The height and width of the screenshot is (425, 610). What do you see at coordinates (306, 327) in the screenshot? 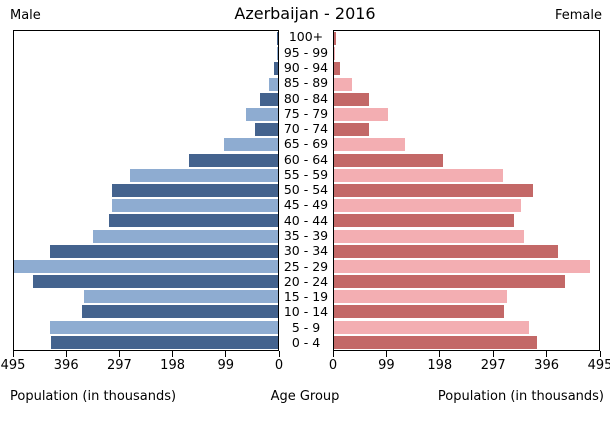
I see `age-label-5-9: 5 - 9` at bounding box center [306, 327].